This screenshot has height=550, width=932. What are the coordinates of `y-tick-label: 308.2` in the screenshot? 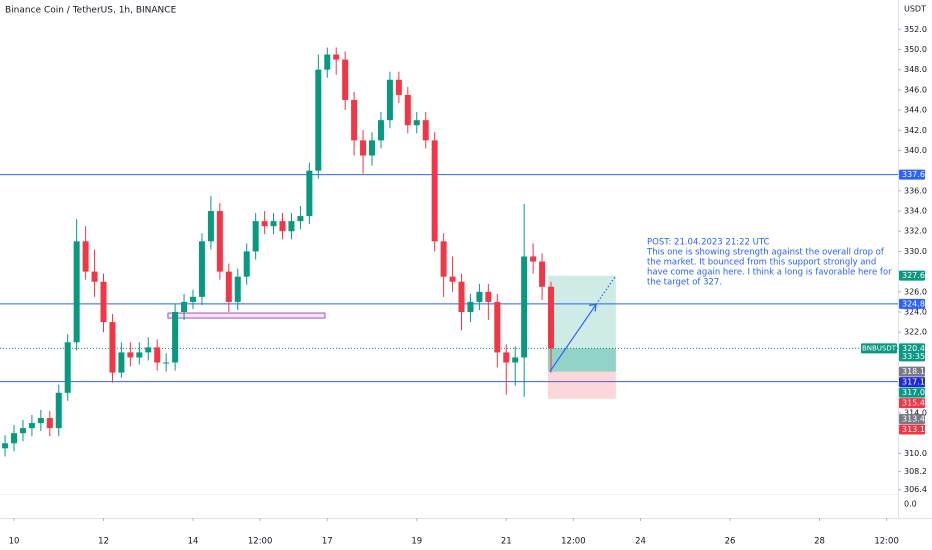 It's located at (915, 471).